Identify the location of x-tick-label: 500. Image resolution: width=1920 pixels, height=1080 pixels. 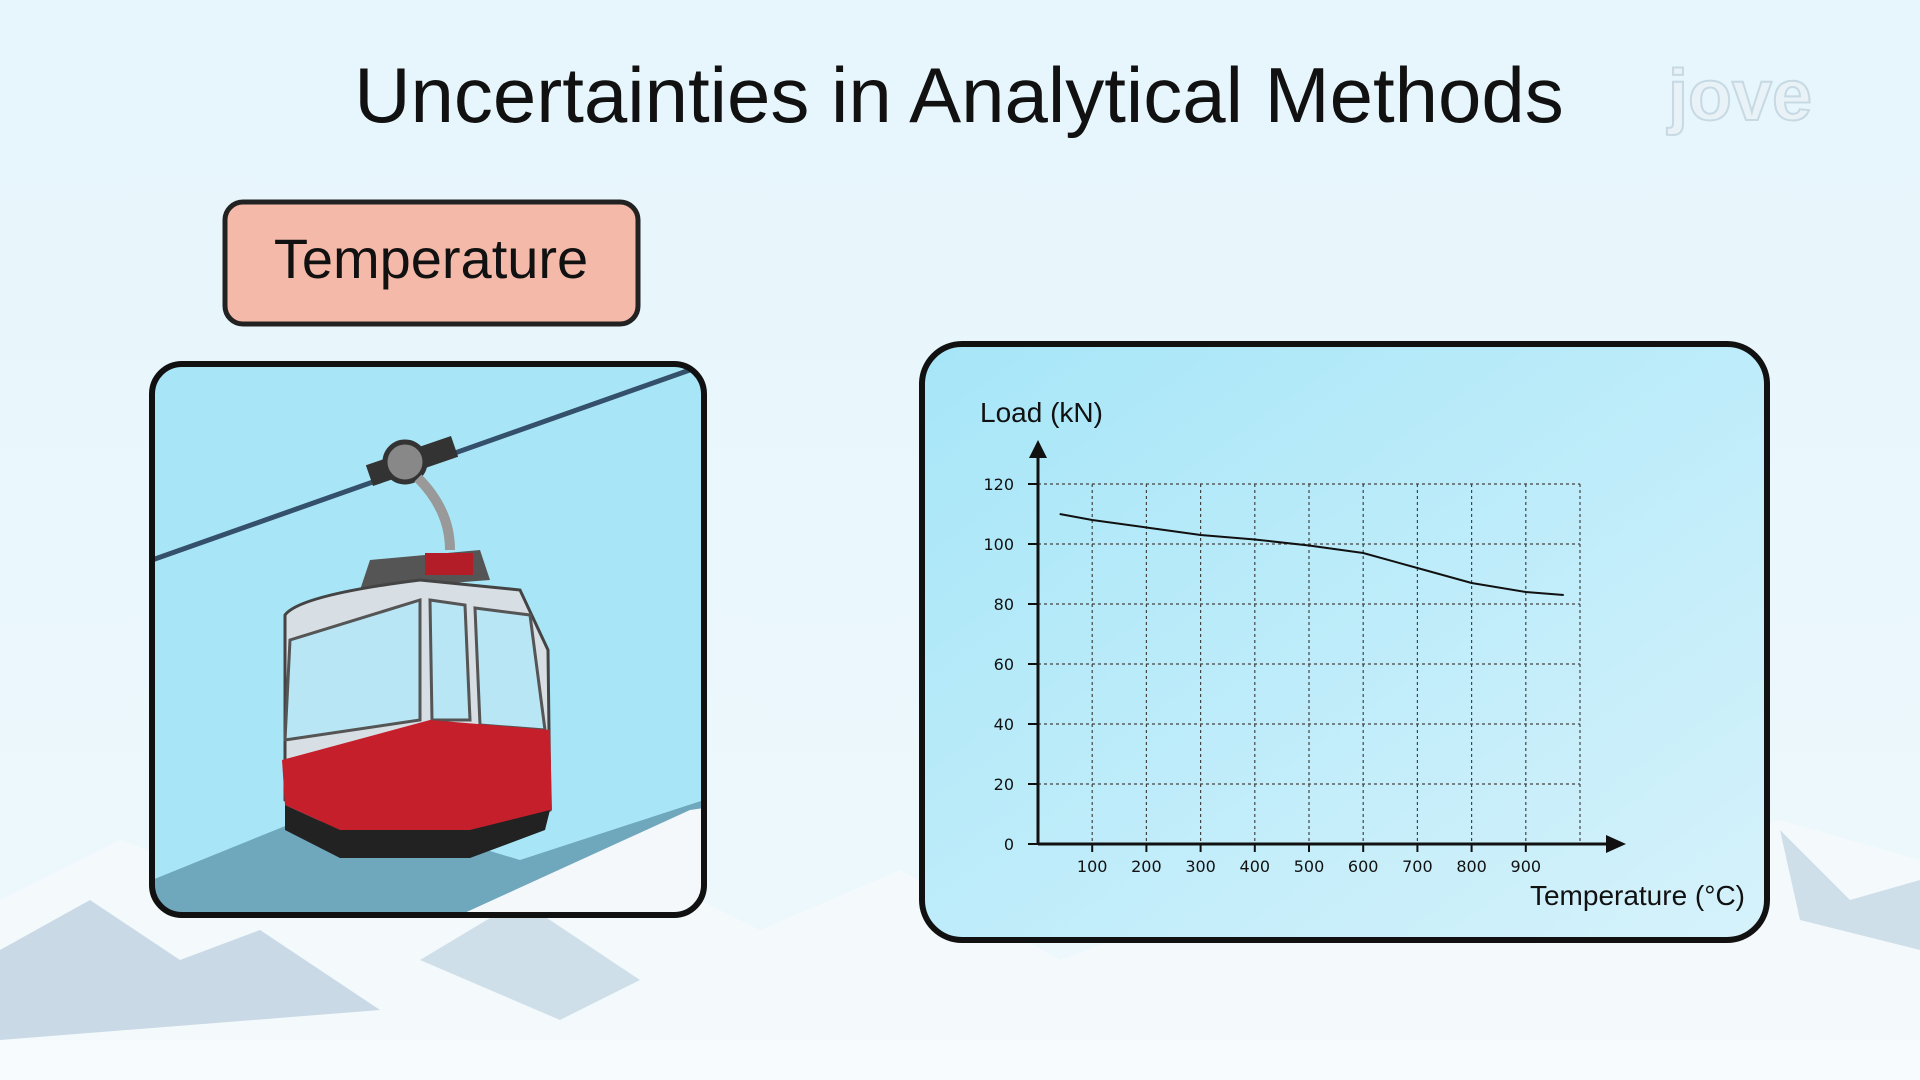
(1309, 866).